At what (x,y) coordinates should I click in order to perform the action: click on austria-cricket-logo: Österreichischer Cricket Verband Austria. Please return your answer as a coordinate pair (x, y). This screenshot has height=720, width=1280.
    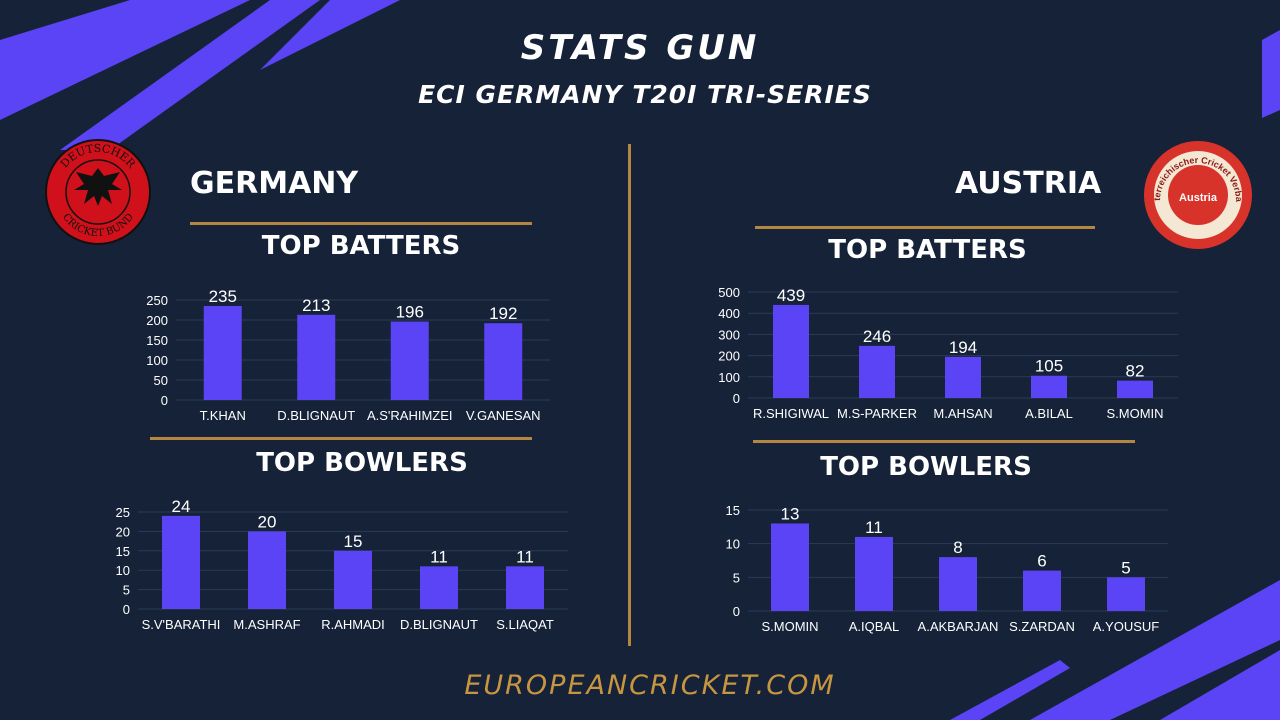
    Looking at the image, I should click on (1197, 194).